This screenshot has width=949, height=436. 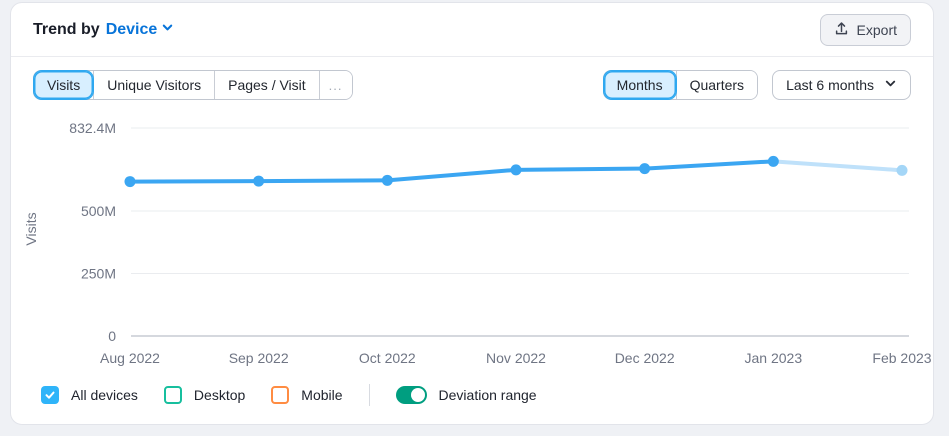 I want to click on legend-item-all-devices: All devices, so click(x=89, y=395).